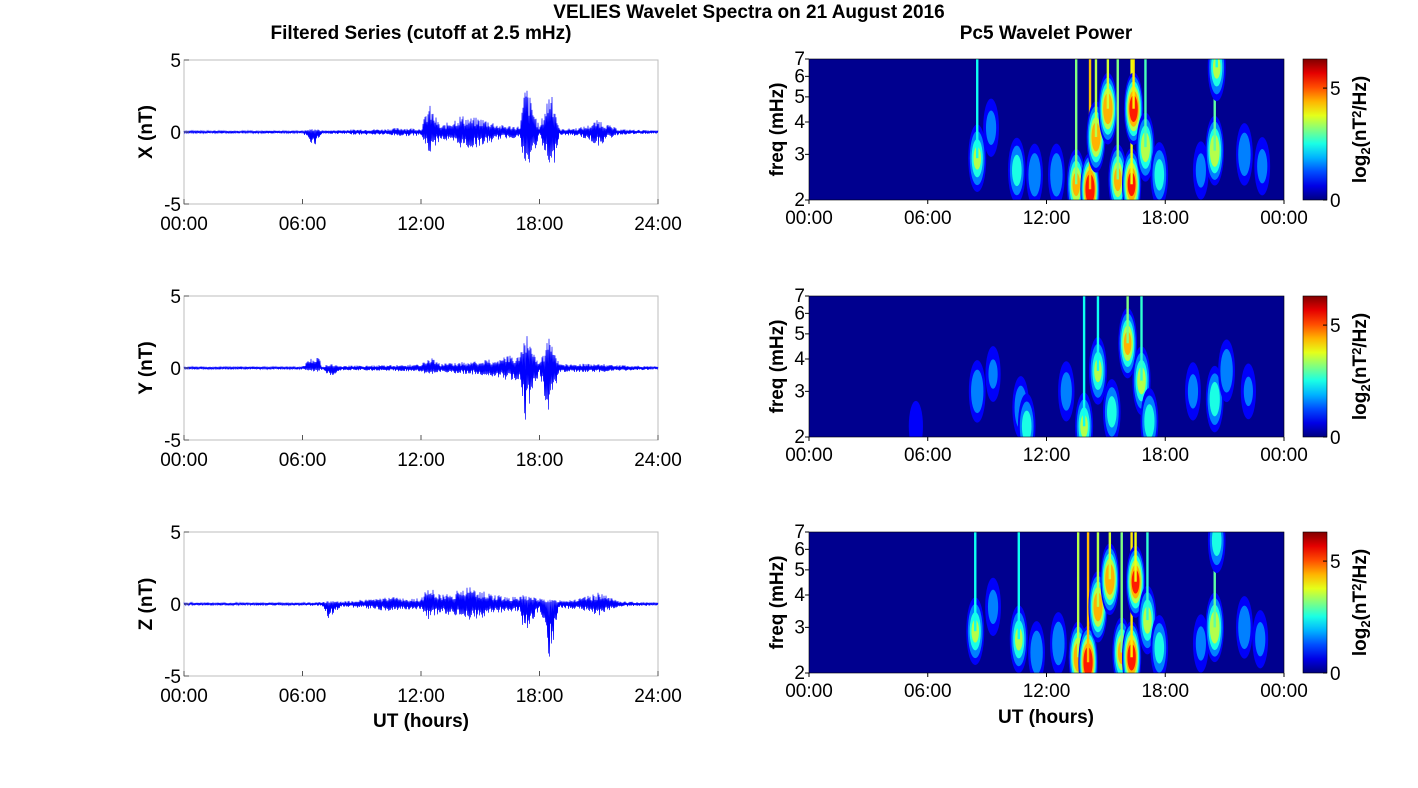 The height and width of the screenshot is (788, 1418). Describe the element at coordinates (748, 12) in the screenshot. I see `figure-title: VELIES Wavelet Spectra on 21 August 2016` at that location.